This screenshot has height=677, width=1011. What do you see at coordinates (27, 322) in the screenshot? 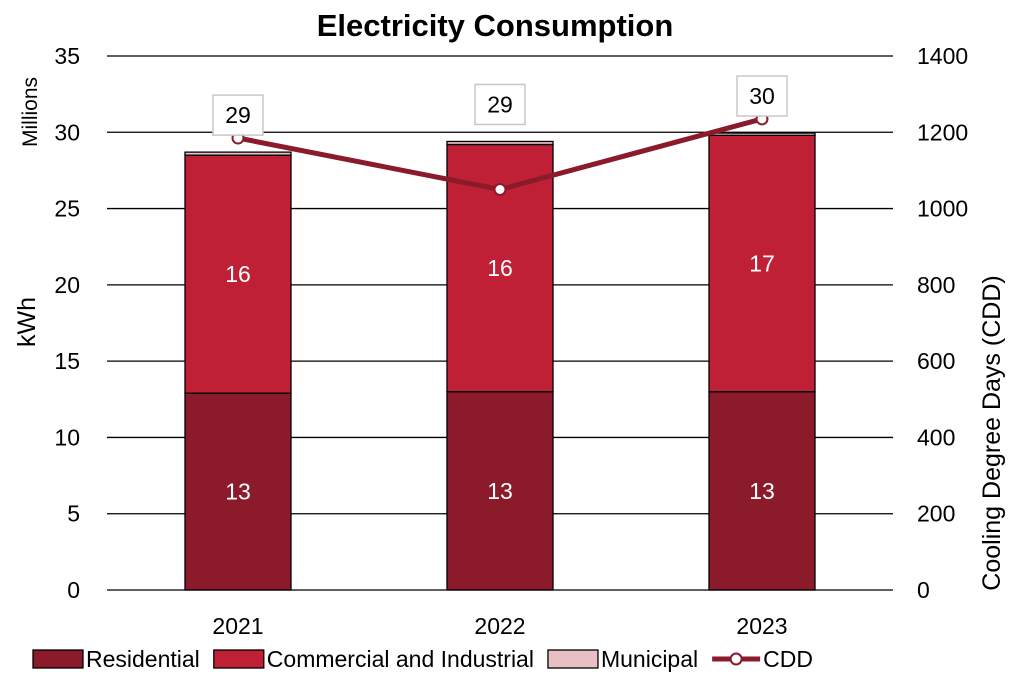
I see `left-axis-label: kWh` at bounding box center [27, 322].